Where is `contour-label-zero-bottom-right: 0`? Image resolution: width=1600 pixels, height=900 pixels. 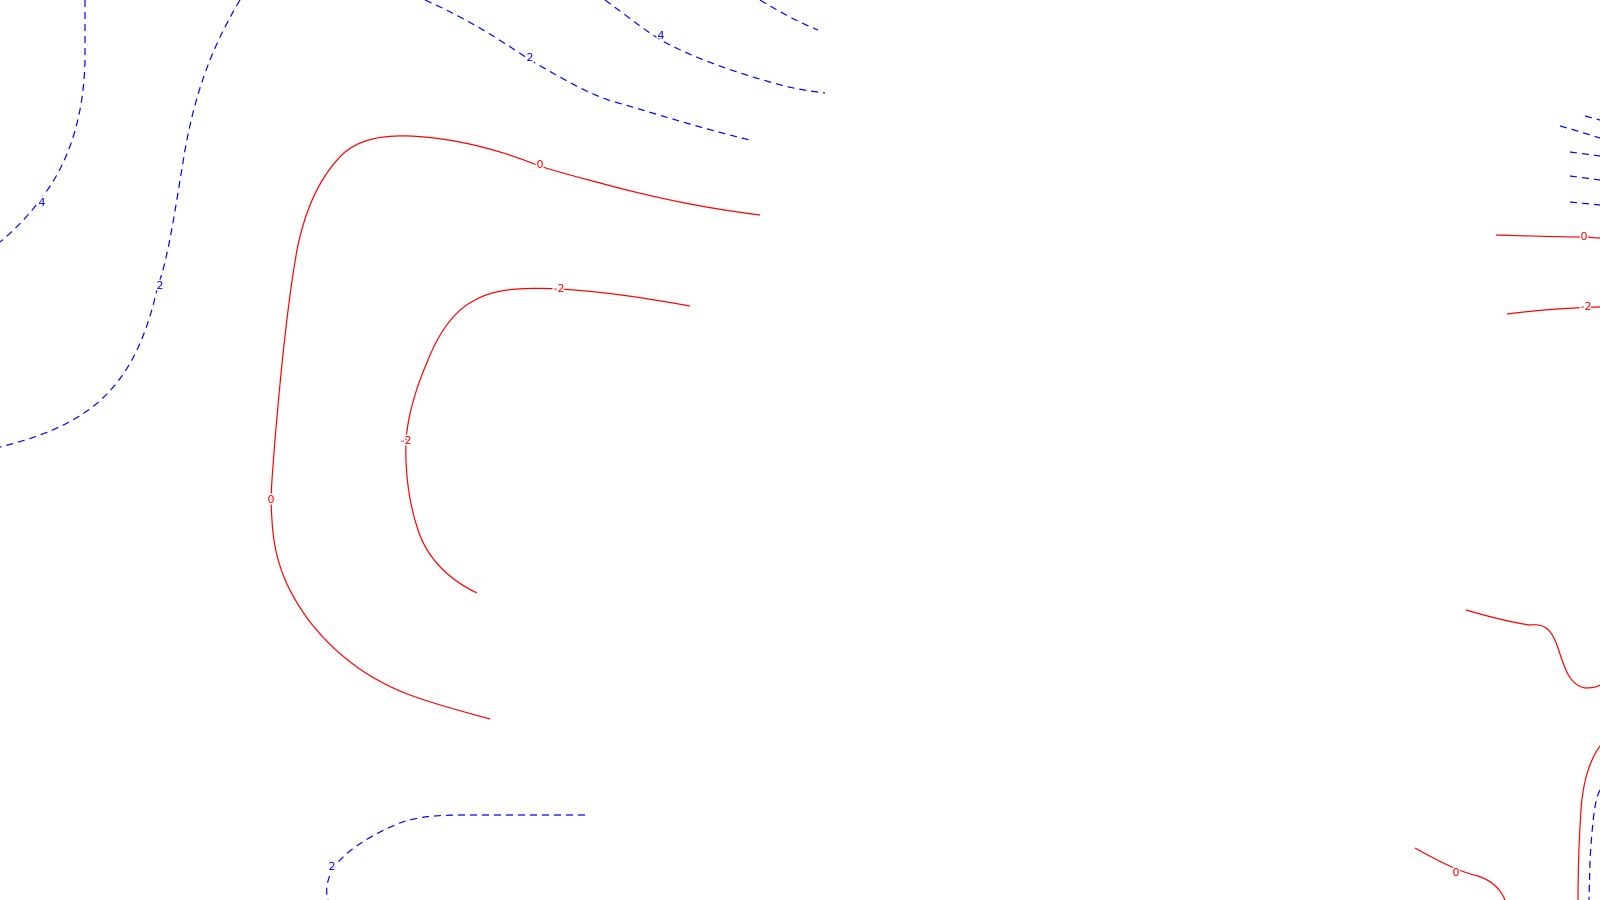 contour-label-zero-bottom-right: 0 is located at coordinates (1456, 872).